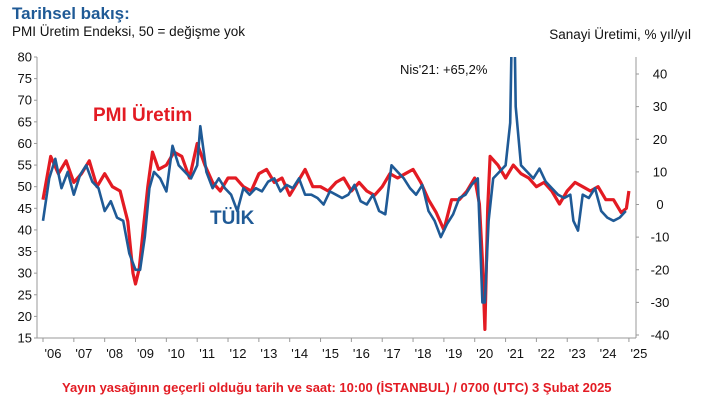 The width and height of the screenshot is (713, 406). What do you see at coordinates (142, 115) in the screenshot?
I see `pmi-series-label: PMI Üretim` at bounding box center [142, 115].